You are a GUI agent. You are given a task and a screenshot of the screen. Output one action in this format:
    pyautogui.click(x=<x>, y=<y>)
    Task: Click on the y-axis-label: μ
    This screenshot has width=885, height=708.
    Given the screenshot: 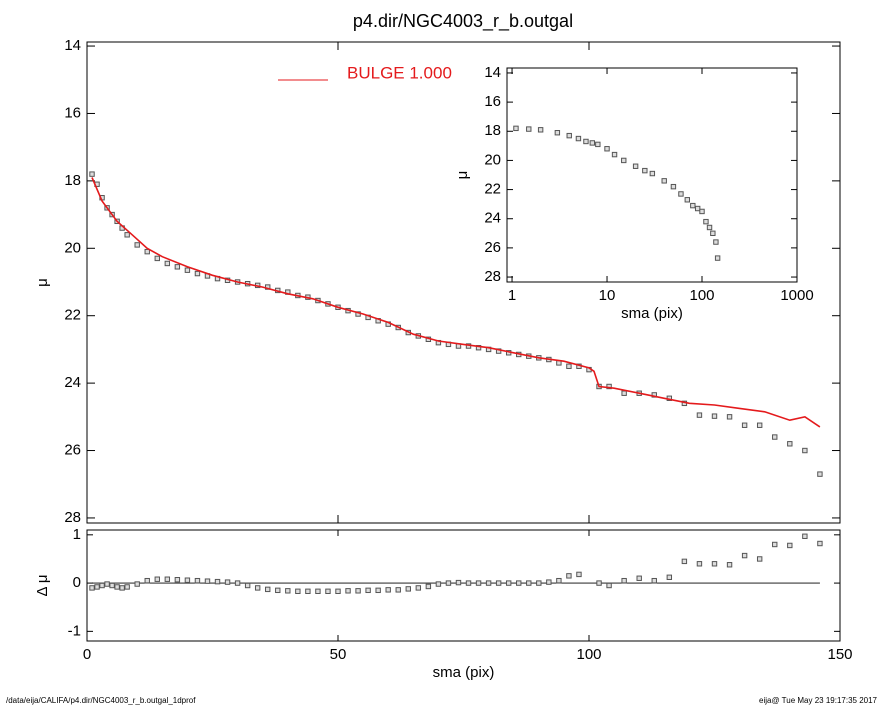 What is the action you would take?
    pyautogui.click(x=42, y=282)
    